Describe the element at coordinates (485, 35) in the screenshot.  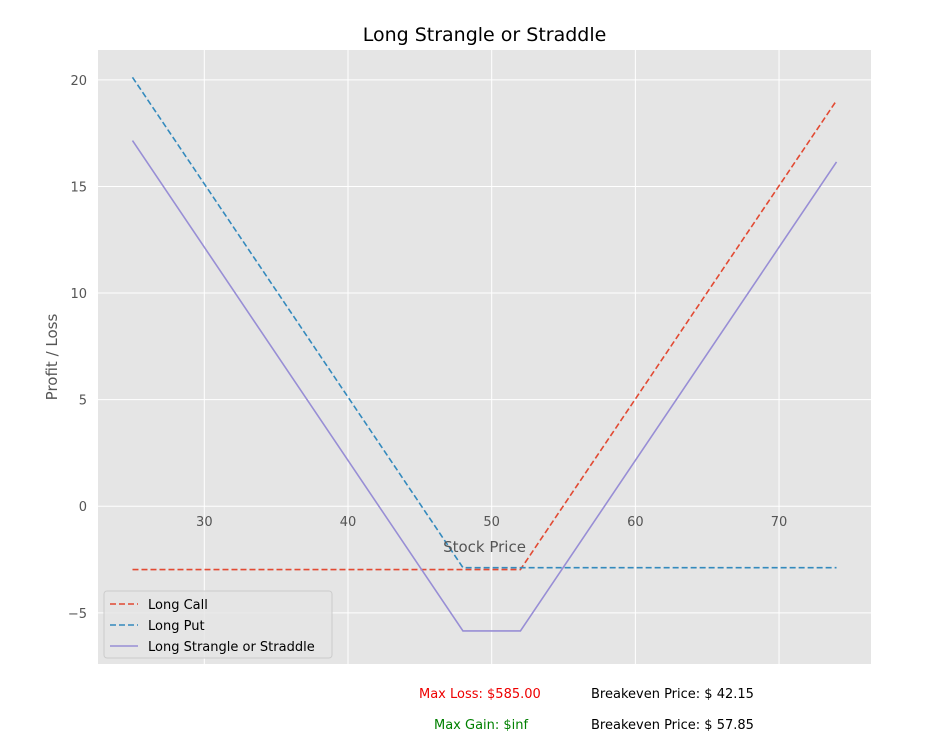
I see `chart-title: Long Strangle or Straddle` at that location.